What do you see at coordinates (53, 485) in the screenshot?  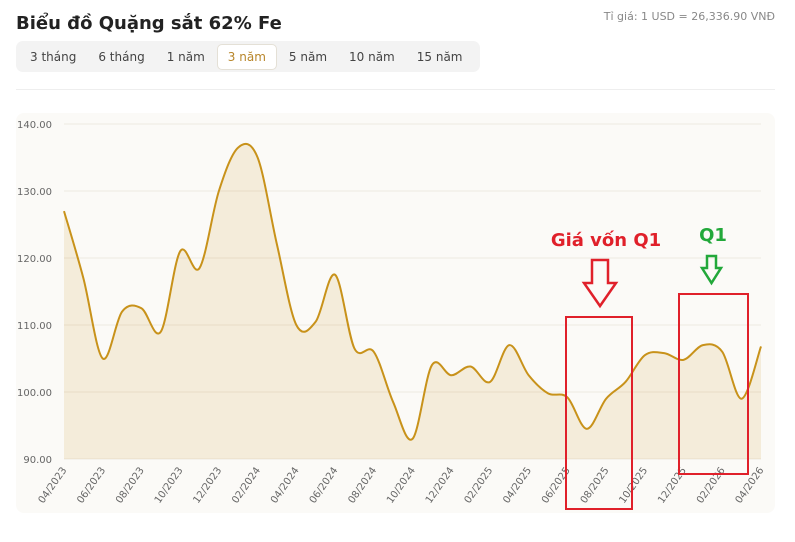 I see `x-tick-label: 04/2023` at bounding box center [53, 485].